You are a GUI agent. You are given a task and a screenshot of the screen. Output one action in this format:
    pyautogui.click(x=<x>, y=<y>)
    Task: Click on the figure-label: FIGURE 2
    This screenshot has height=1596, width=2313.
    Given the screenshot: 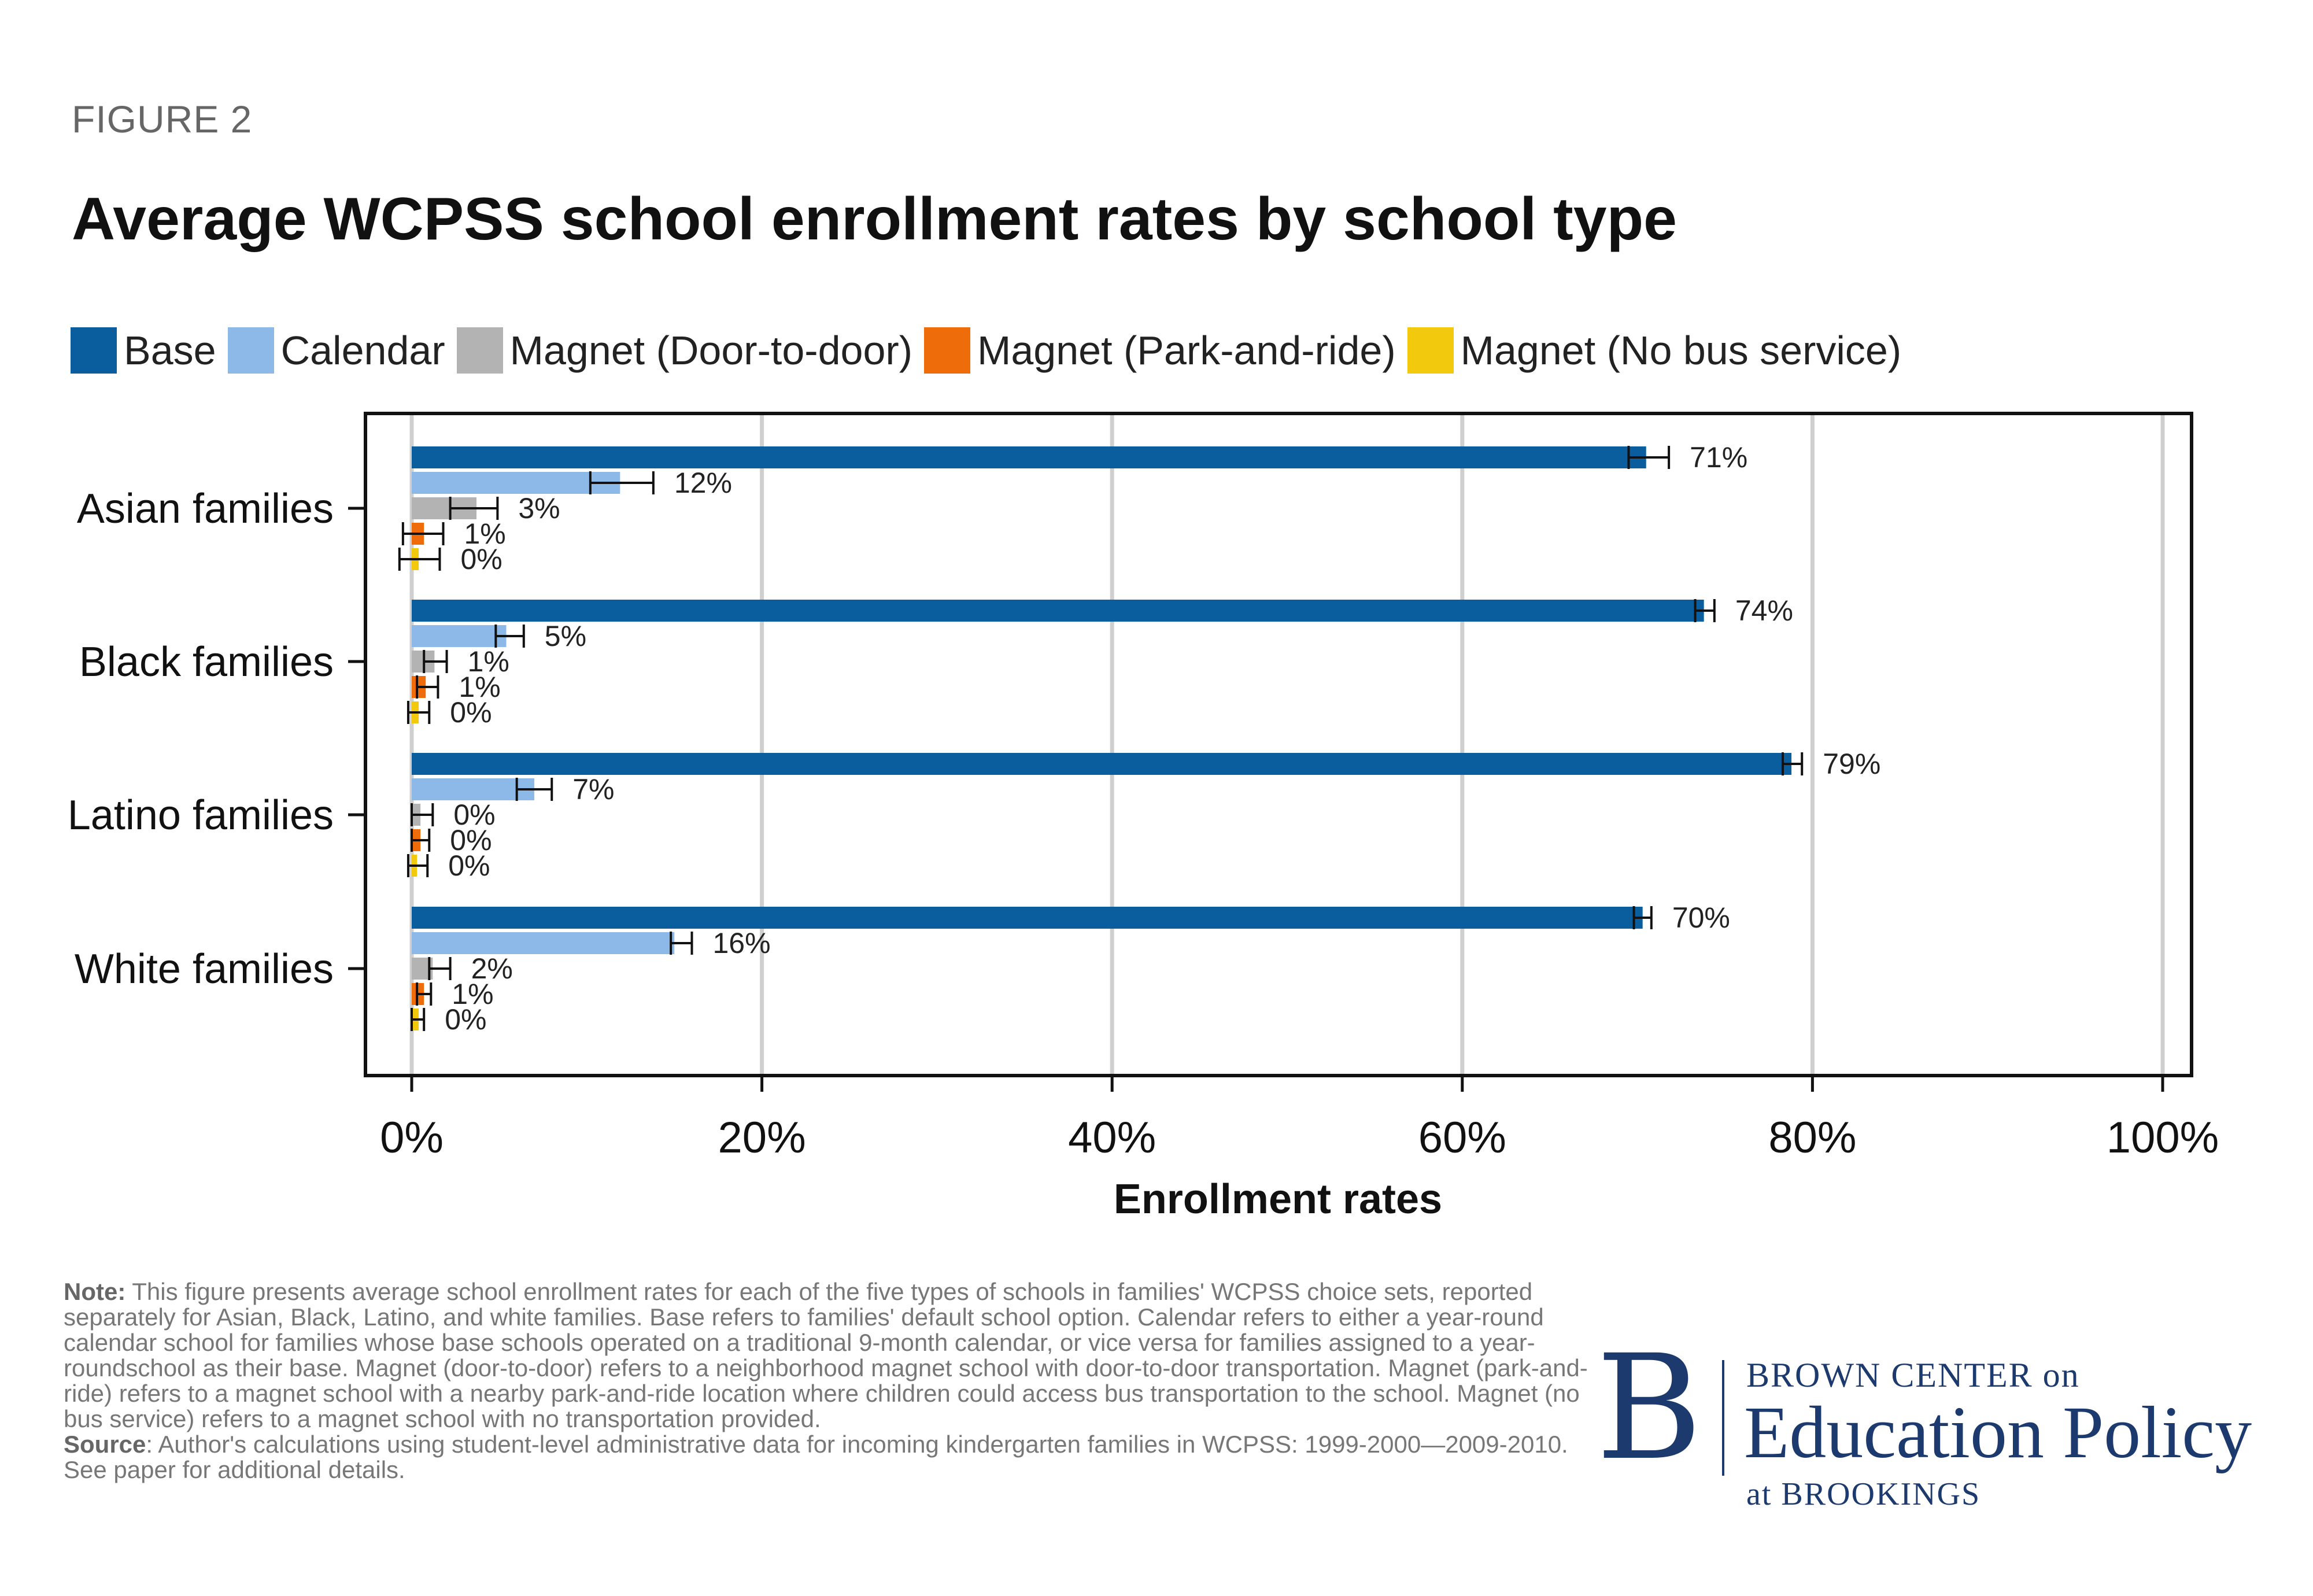 What is the action you would take?
    pyautogui.click(x=163, y=119)
    